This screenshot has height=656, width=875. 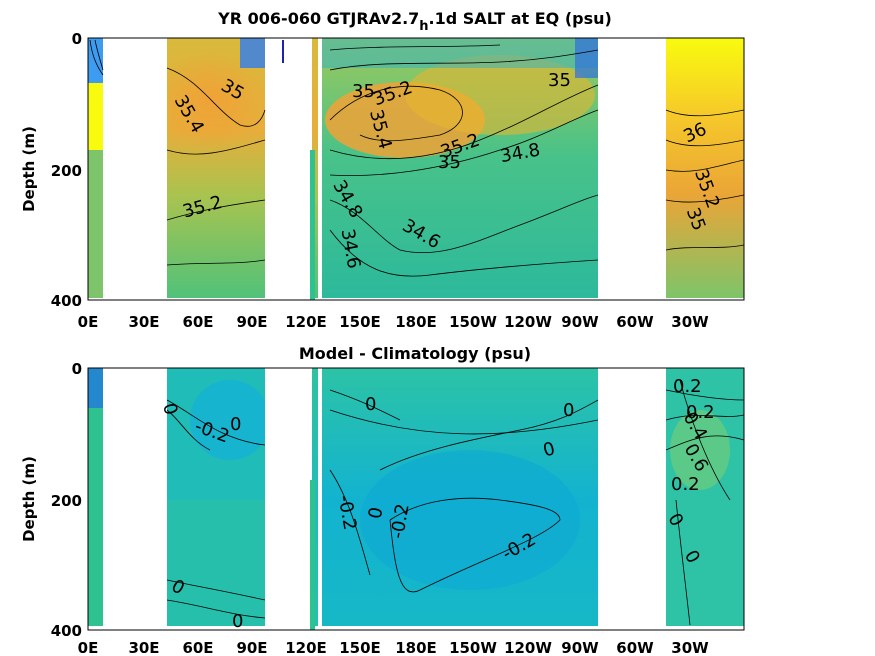 I want to click on bottom-xtick: 30E, so click(x=143, y=647).